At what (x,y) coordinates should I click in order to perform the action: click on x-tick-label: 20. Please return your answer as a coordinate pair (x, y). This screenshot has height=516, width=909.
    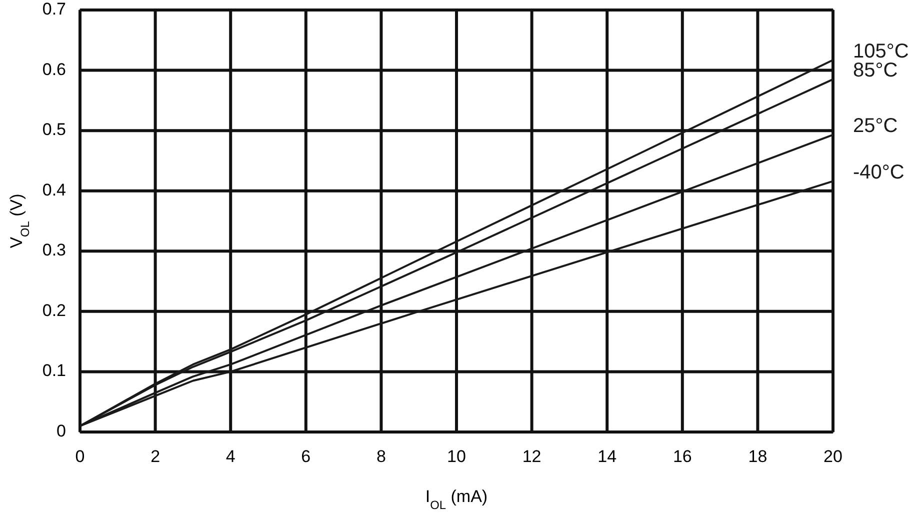
    Looking at the image, I should click on (833, 456).